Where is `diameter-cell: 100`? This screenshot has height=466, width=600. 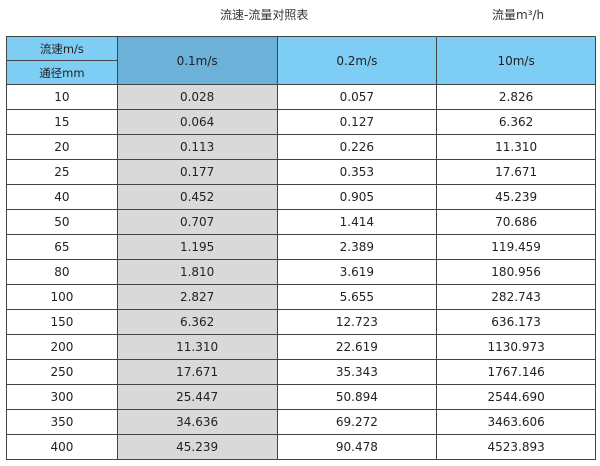
diameter-cell: 100 is located at coordinates (62, 297).